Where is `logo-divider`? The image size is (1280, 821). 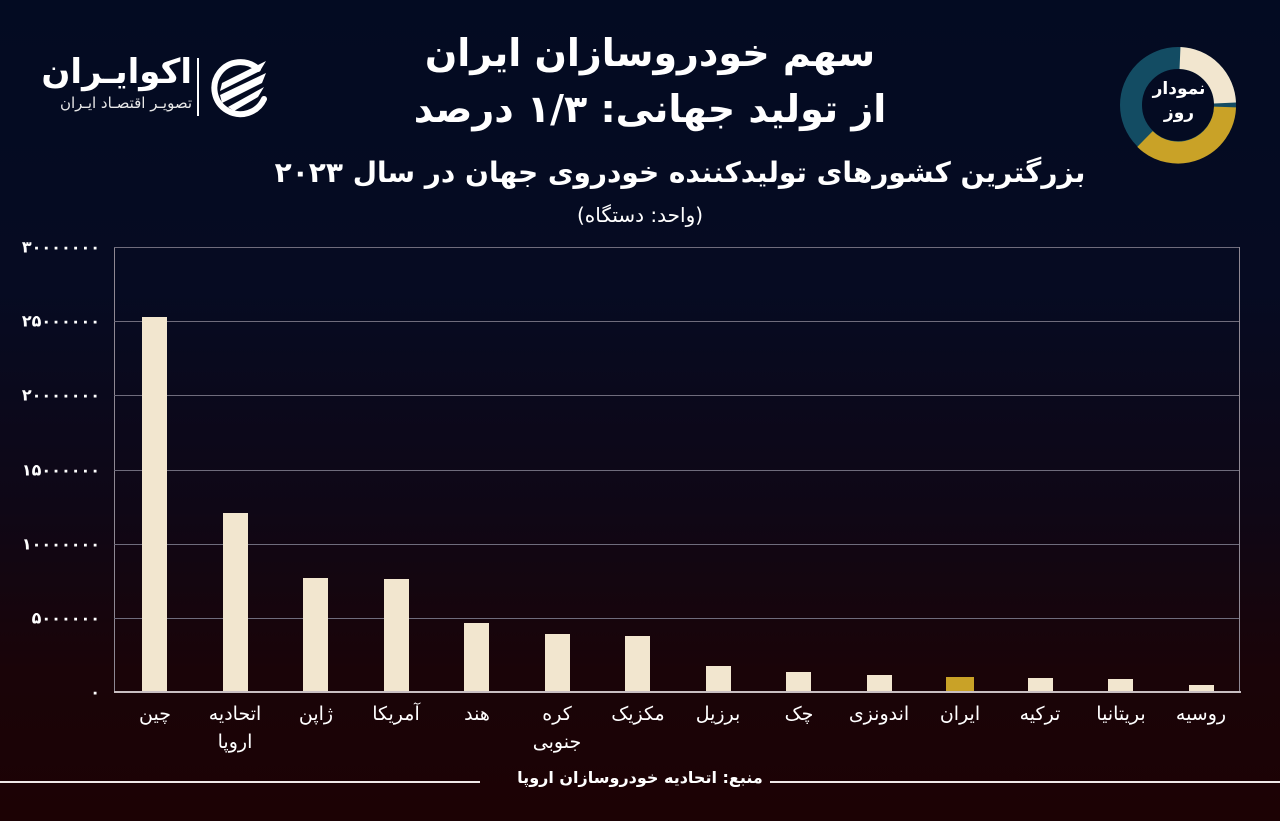 logo-divider is located at coordinates (198, 87).